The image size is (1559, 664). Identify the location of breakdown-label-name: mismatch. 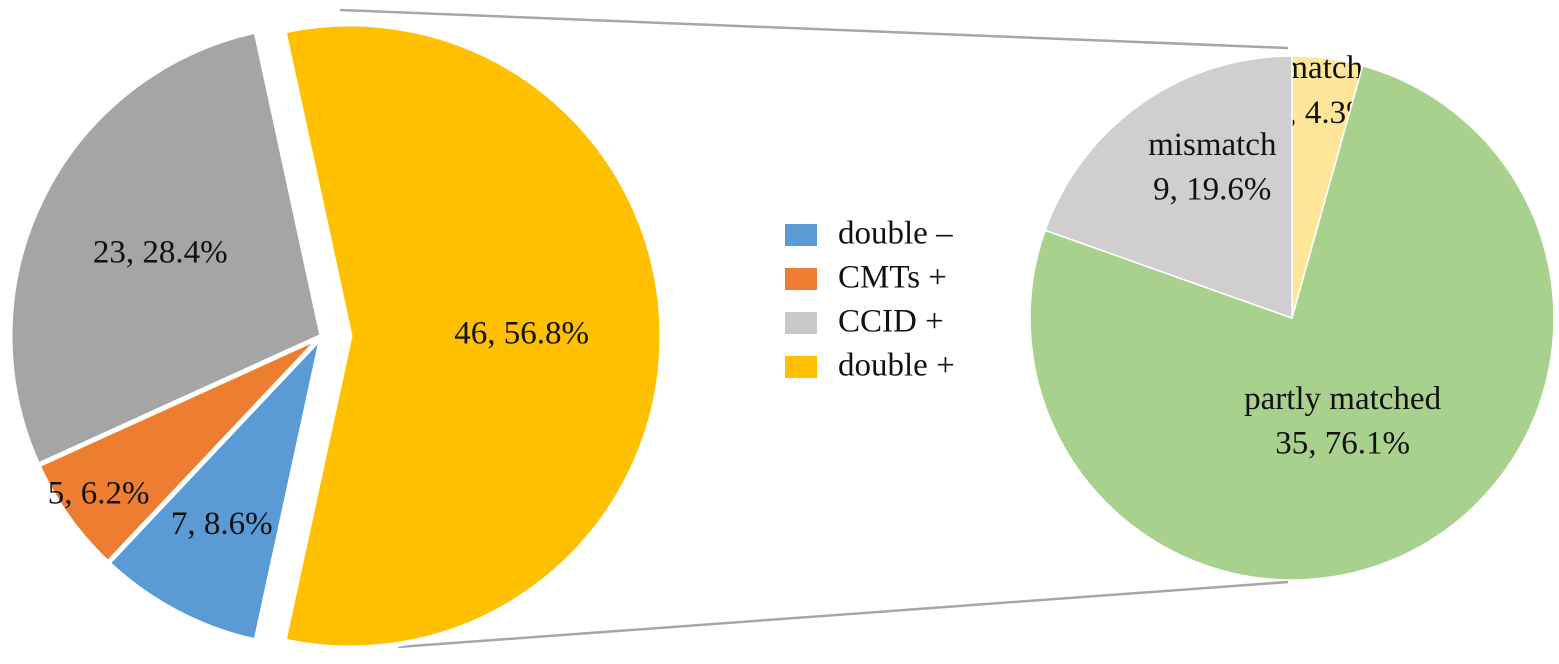
(1212, 145).